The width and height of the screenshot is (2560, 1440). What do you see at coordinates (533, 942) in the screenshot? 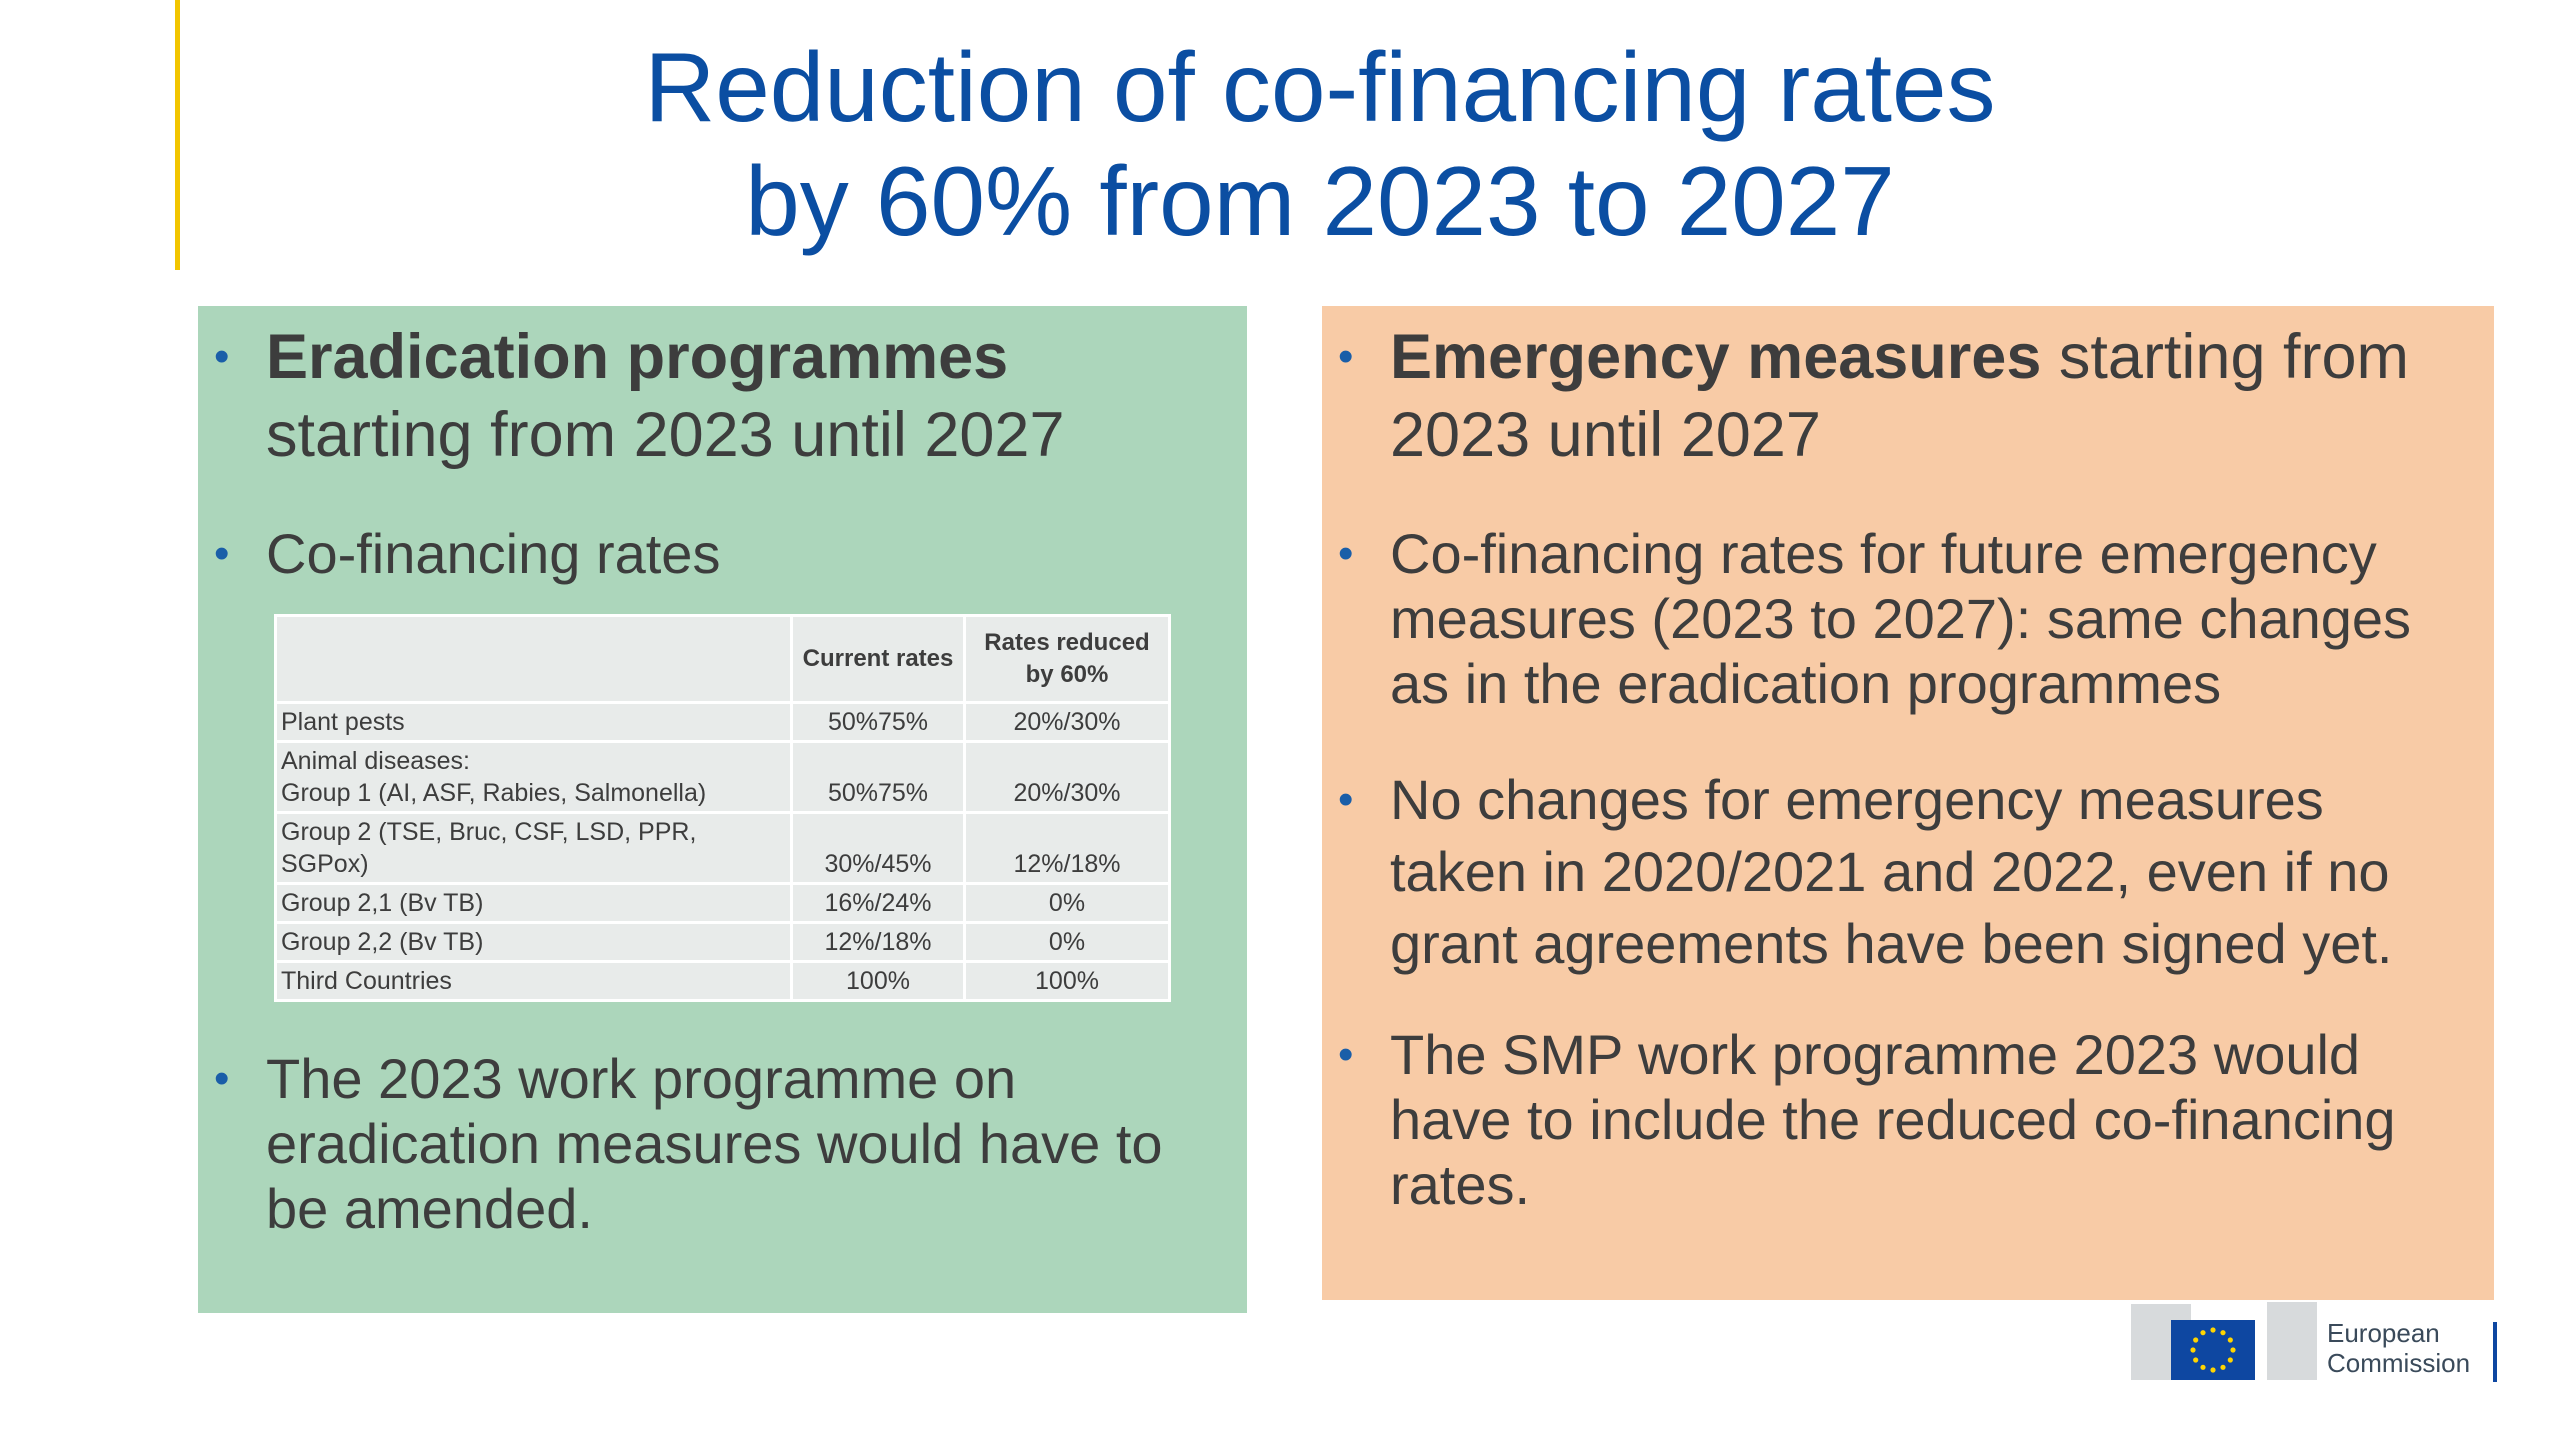
I see `row-label: Group 2,2 (Bv TB)` at bounding box center [533, 942].